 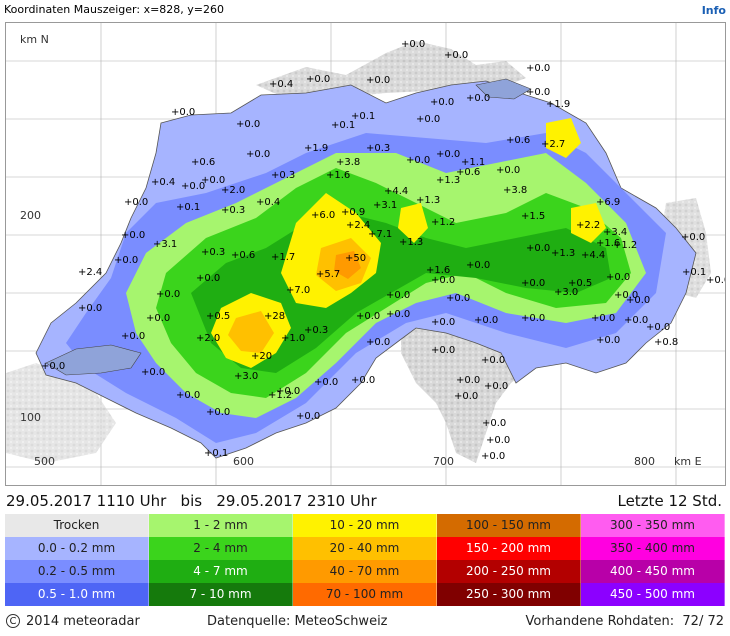 What do you see at coordinates (77, 525) in the screenshot?
I see `legend-item: Trocken` at bounding box center [77, 525].